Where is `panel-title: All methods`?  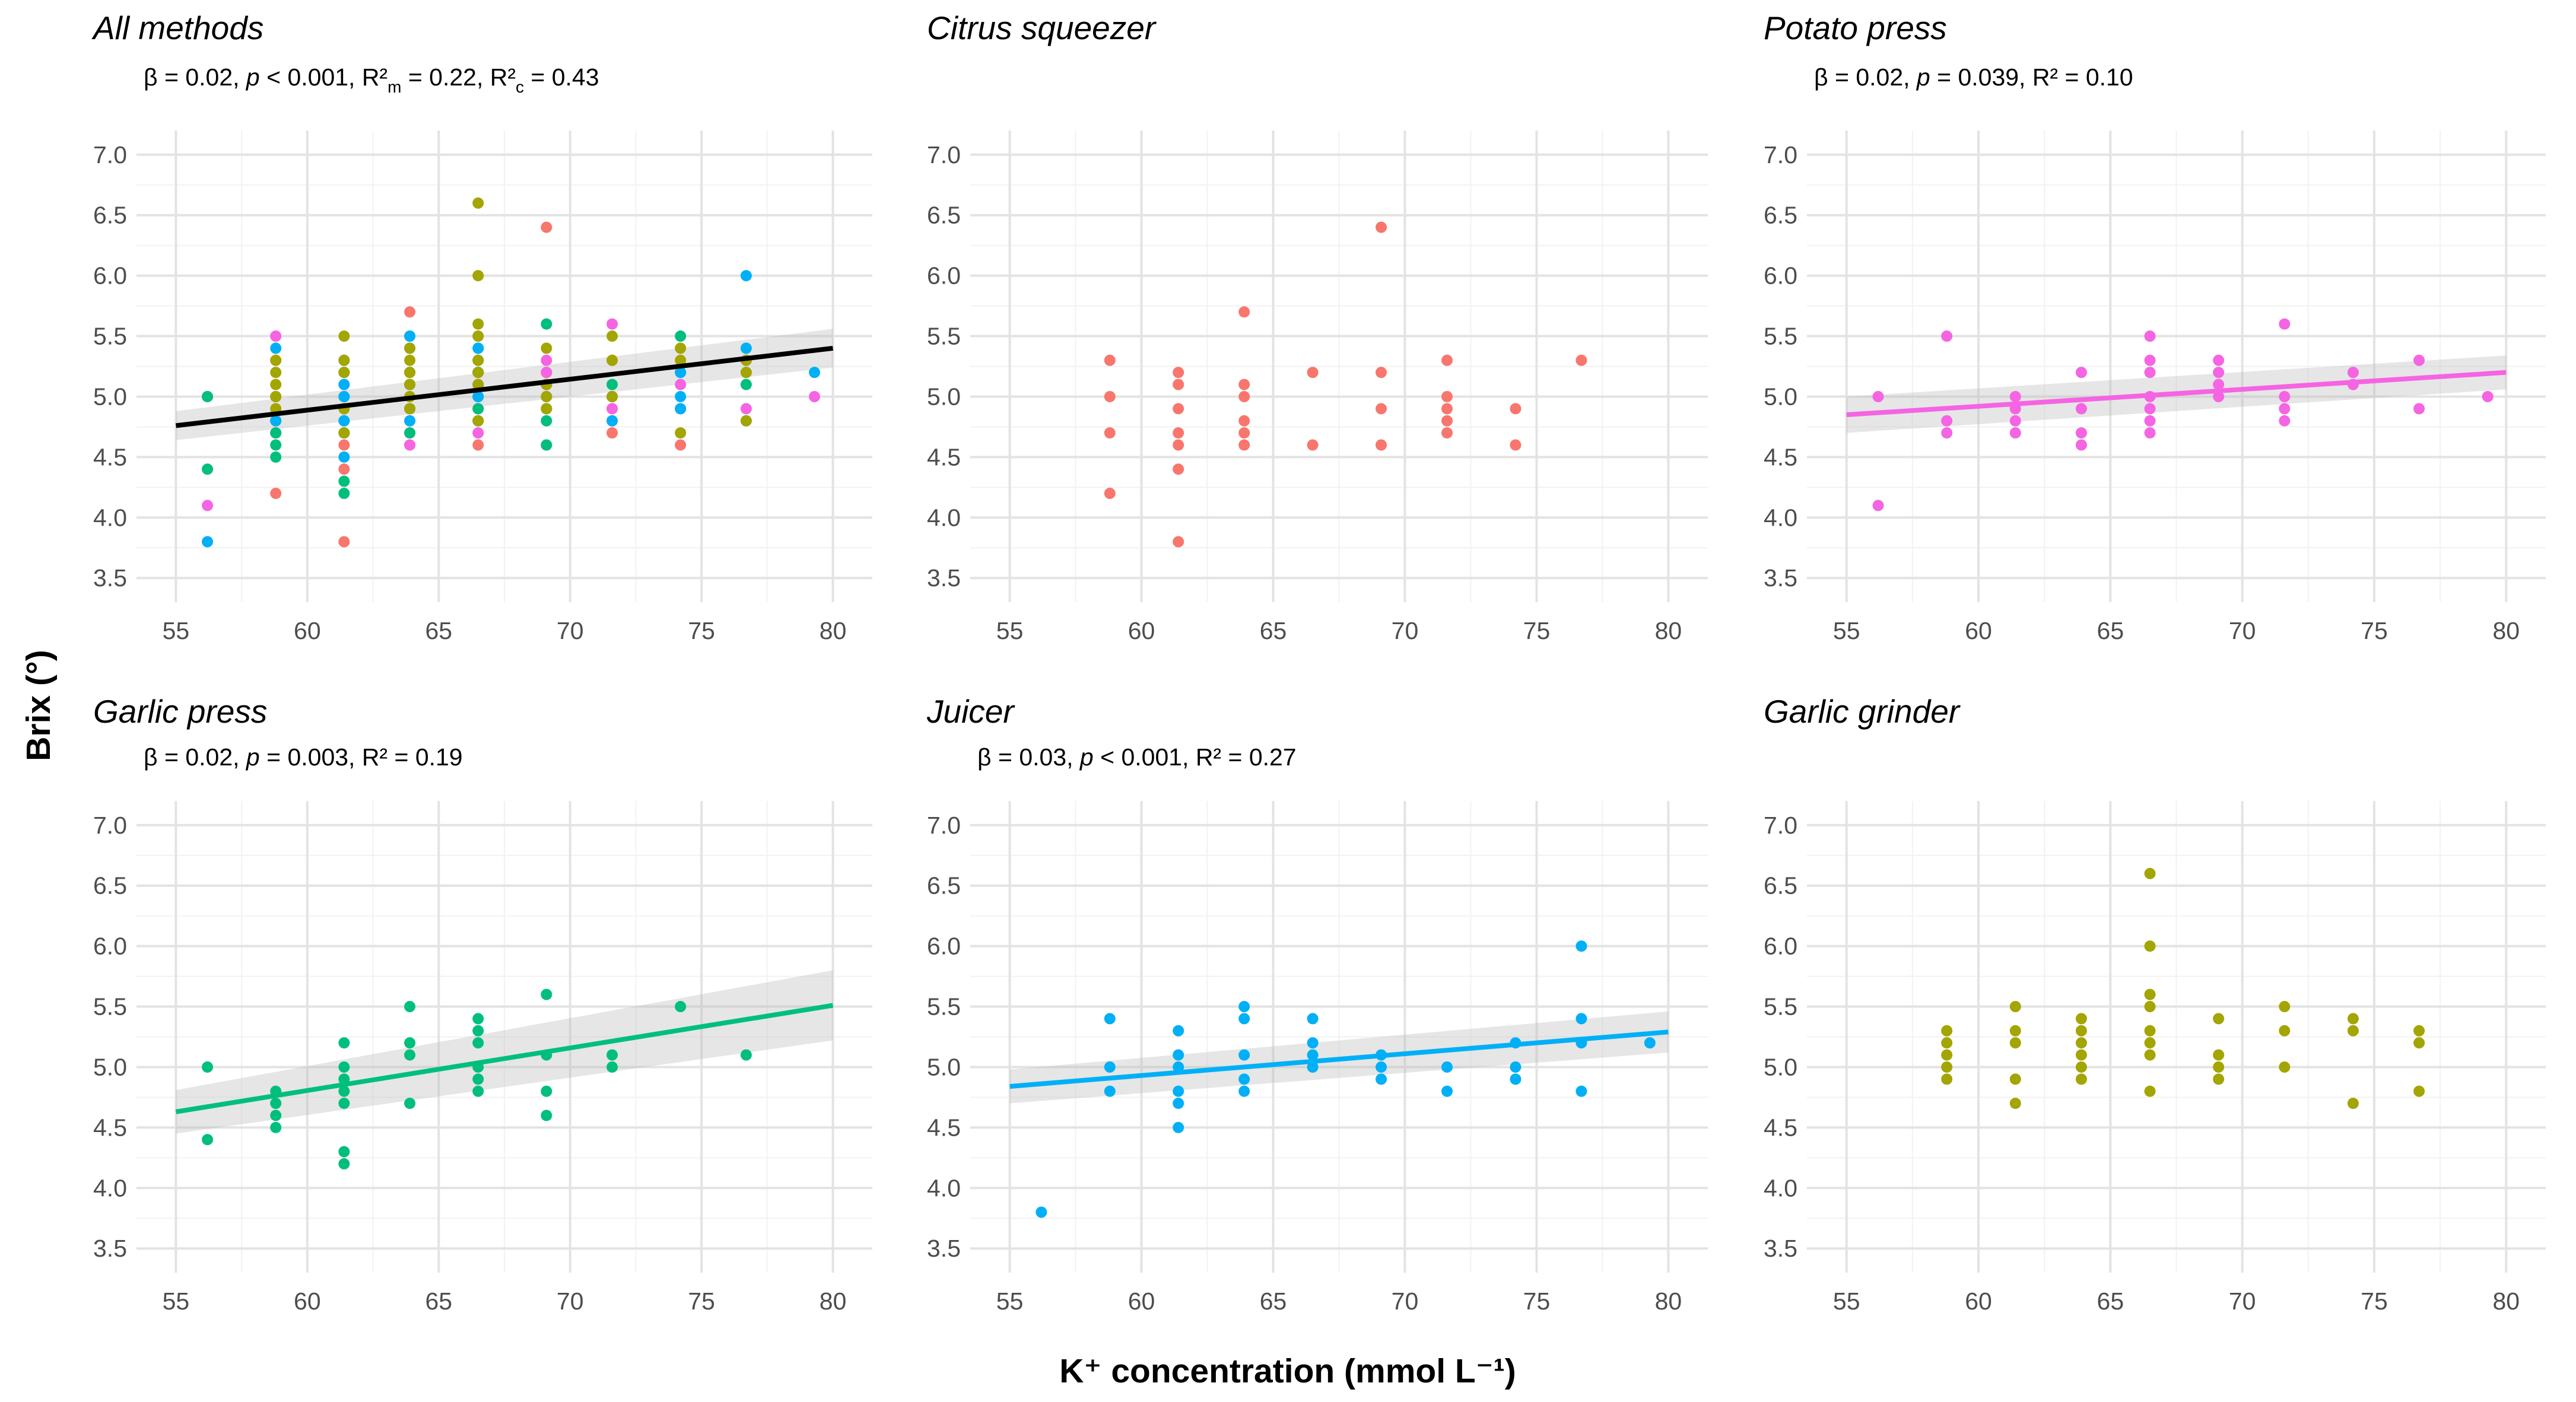 panel-title: All methods is located at coordinates (177, 27).